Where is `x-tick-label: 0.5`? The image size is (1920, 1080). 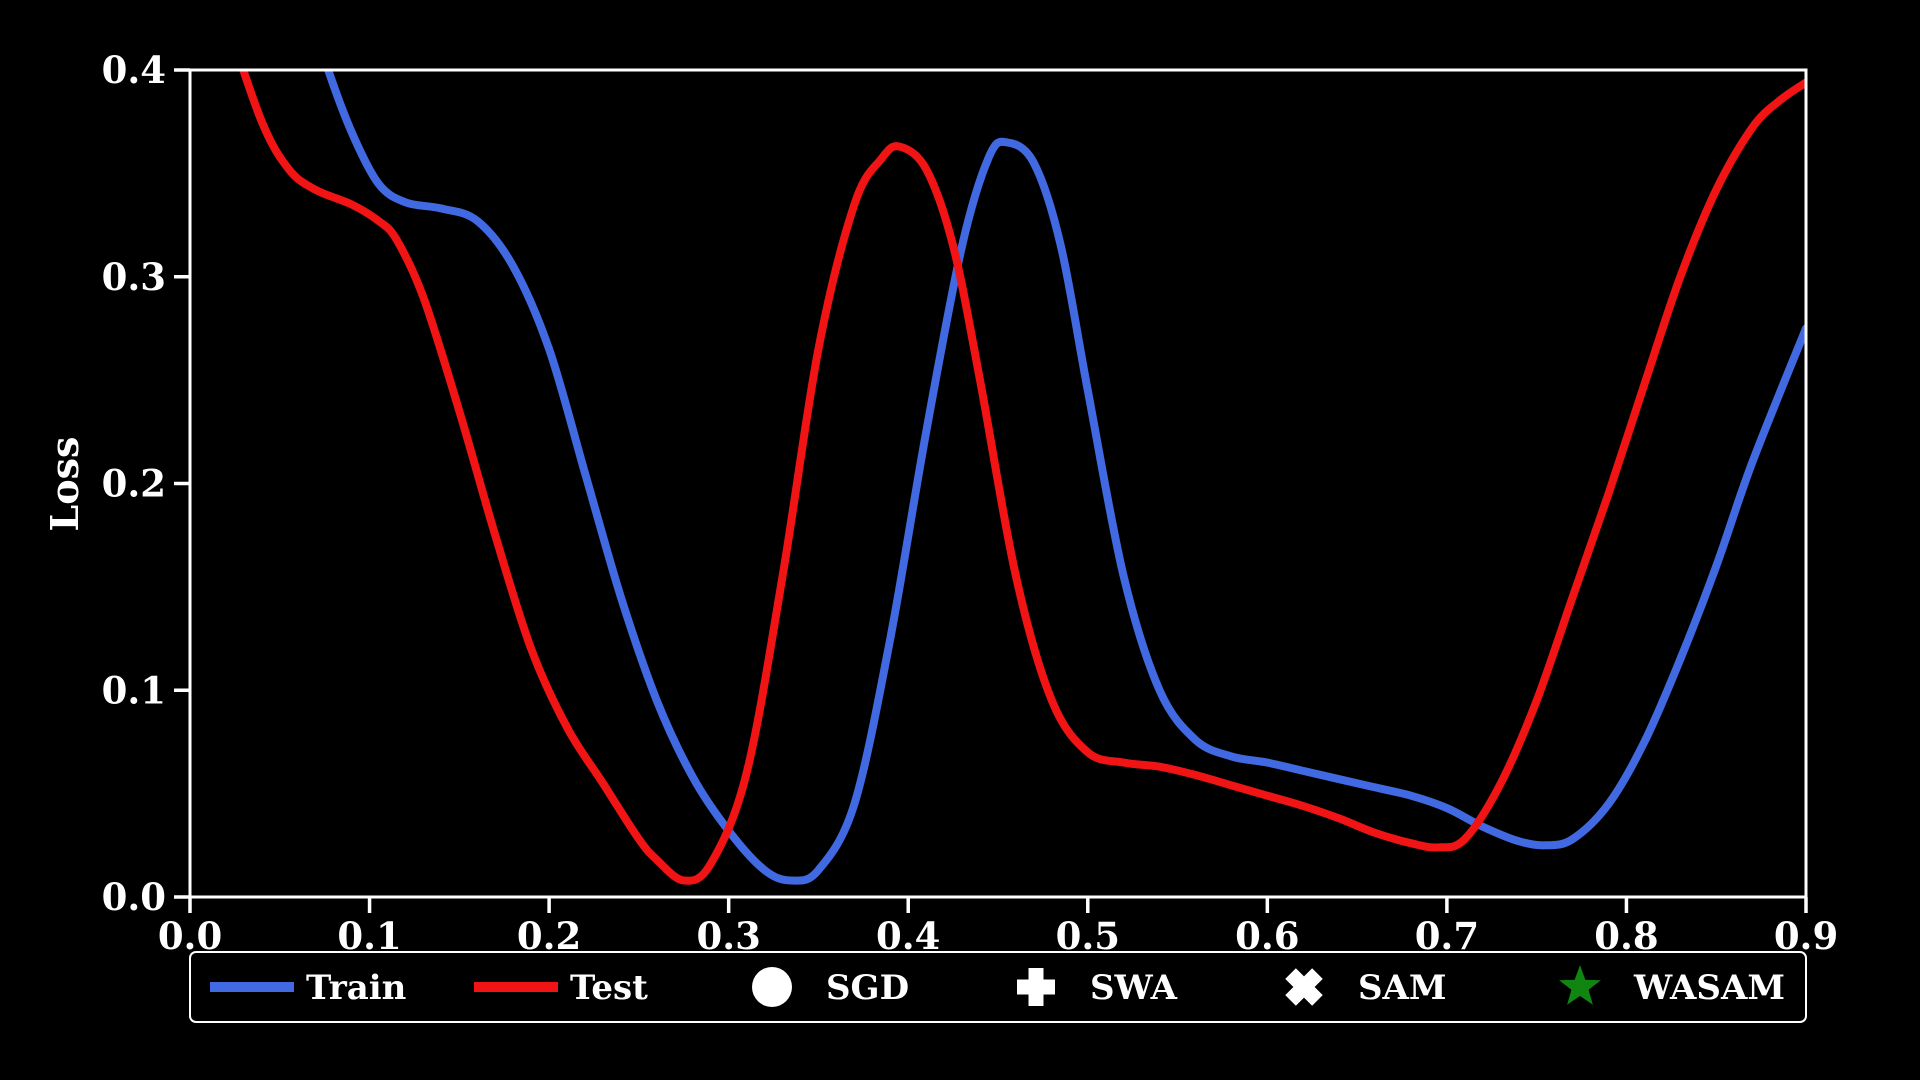 x-tick-label: 0.5 is located at coordinates (1088, 936).